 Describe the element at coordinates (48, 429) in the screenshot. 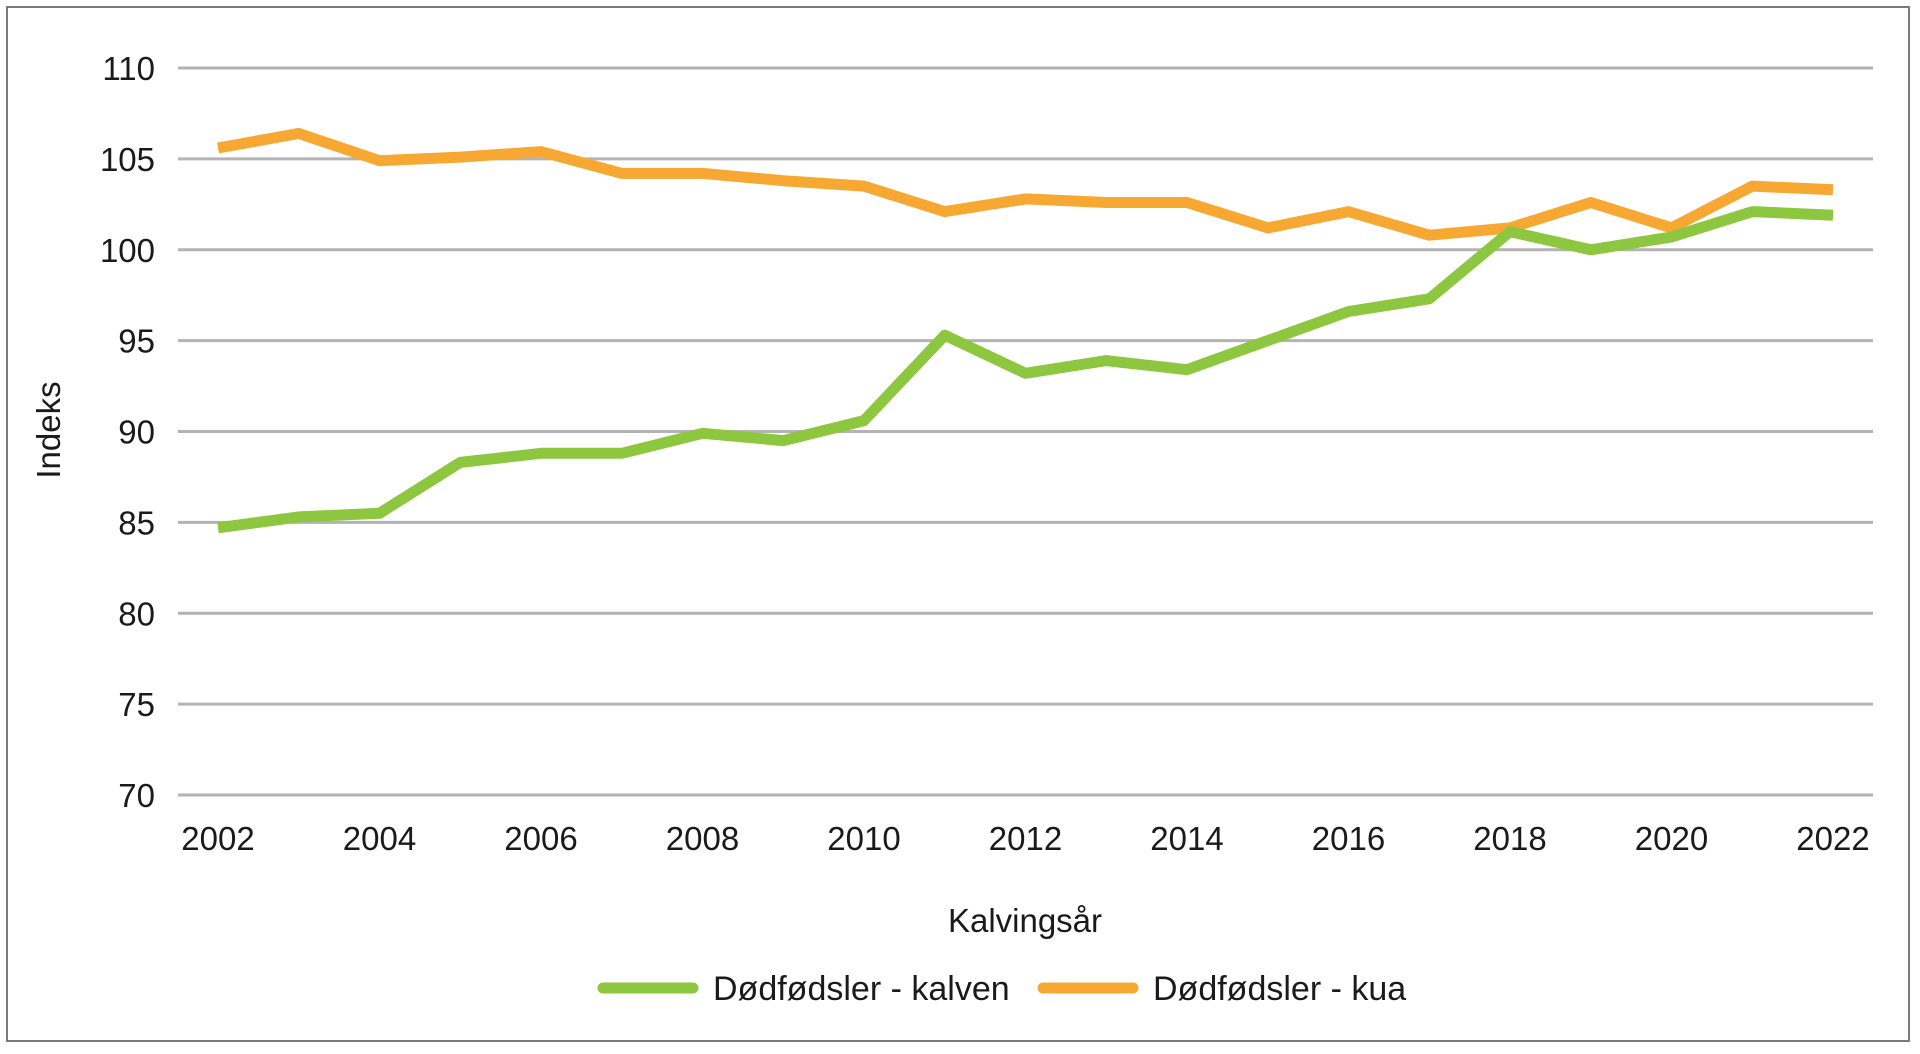

I see `y-axis-title: Indeks` at that location.